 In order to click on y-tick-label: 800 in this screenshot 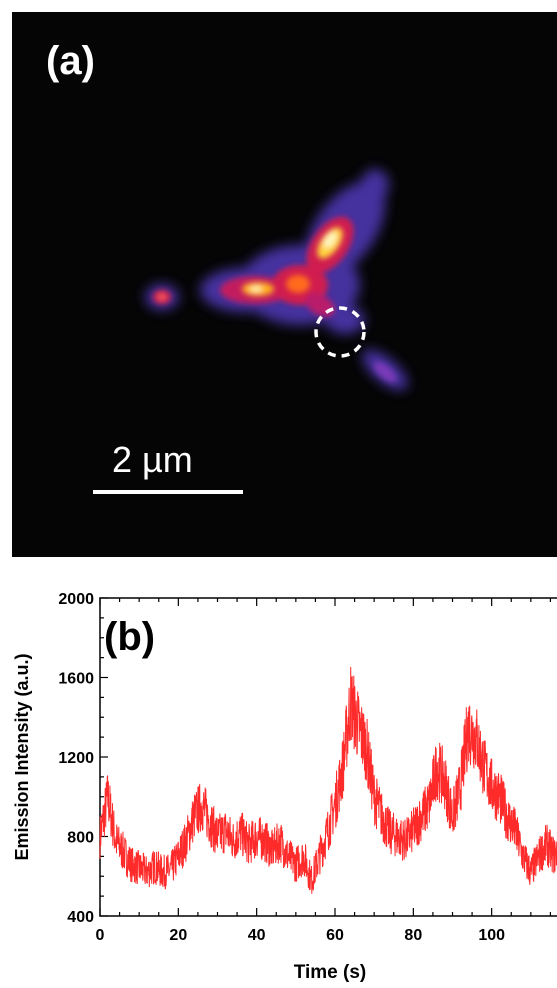, I will do `click(80, 838)`.